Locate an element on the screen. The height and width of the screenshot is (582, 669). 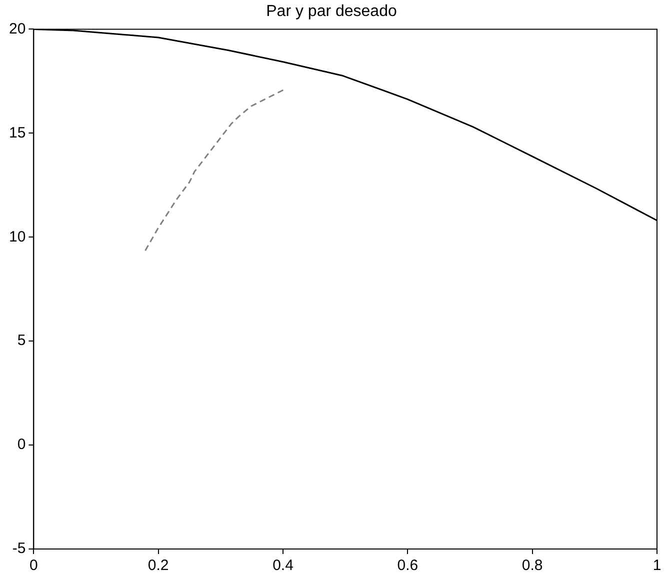
y-tick-label: -5 is located at coordinates (19, 549).